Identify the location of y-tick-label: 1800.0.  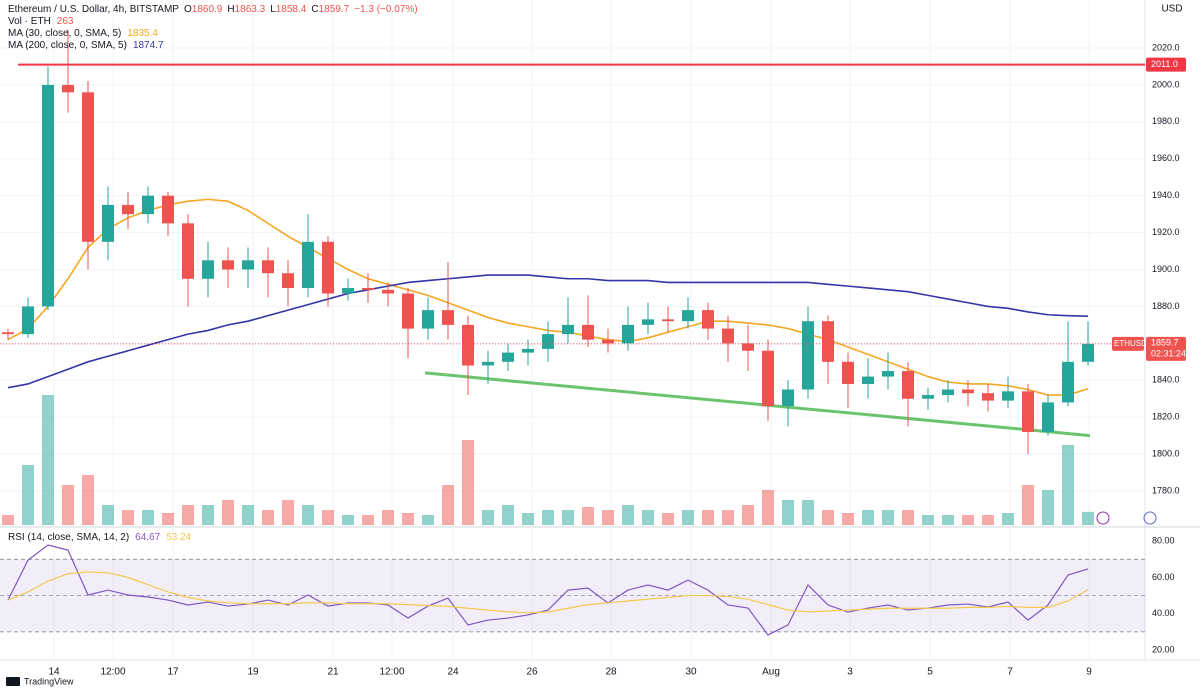
(1166, 453).